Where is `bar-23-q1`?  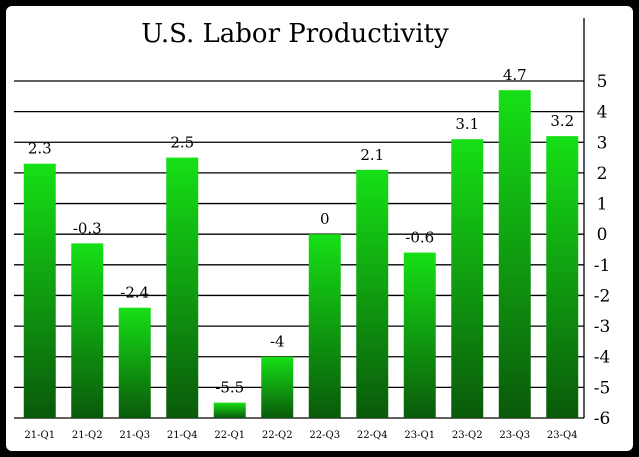
bar-23-q1 is located at coordinates (419, 335).